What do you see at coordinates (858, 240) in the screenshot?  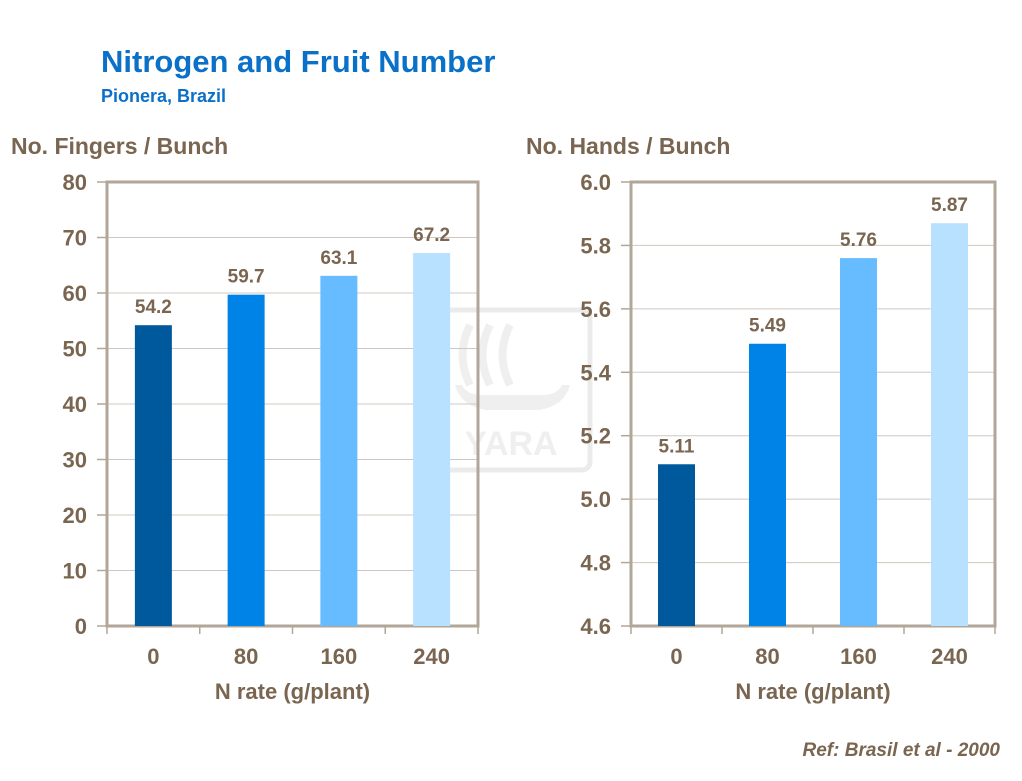 I see `data-label: 5.76` at bounding box center [858, 240].